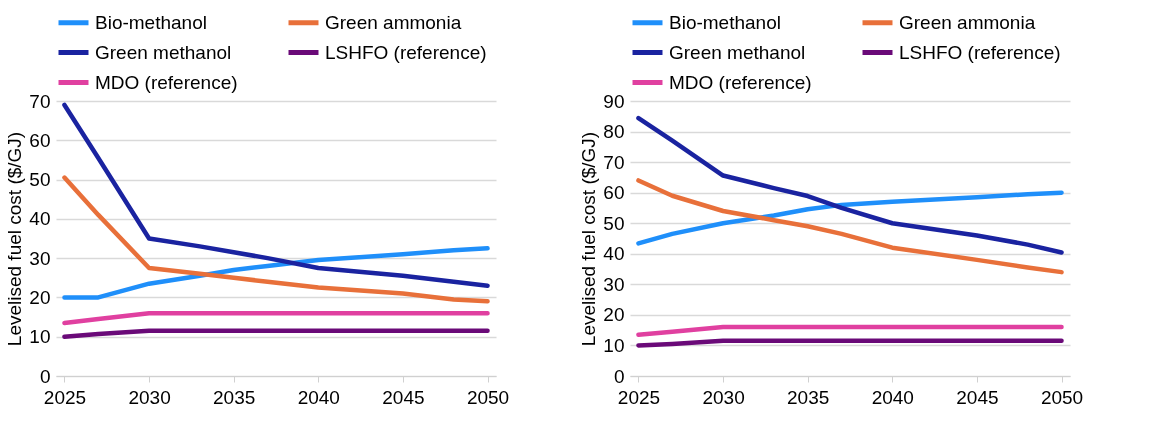 The image size is (1169, 436). What do you see at coordinates (614, 101) in the screenshot?
I see `y-tick-label: 90` at bounding box center [614, 101].